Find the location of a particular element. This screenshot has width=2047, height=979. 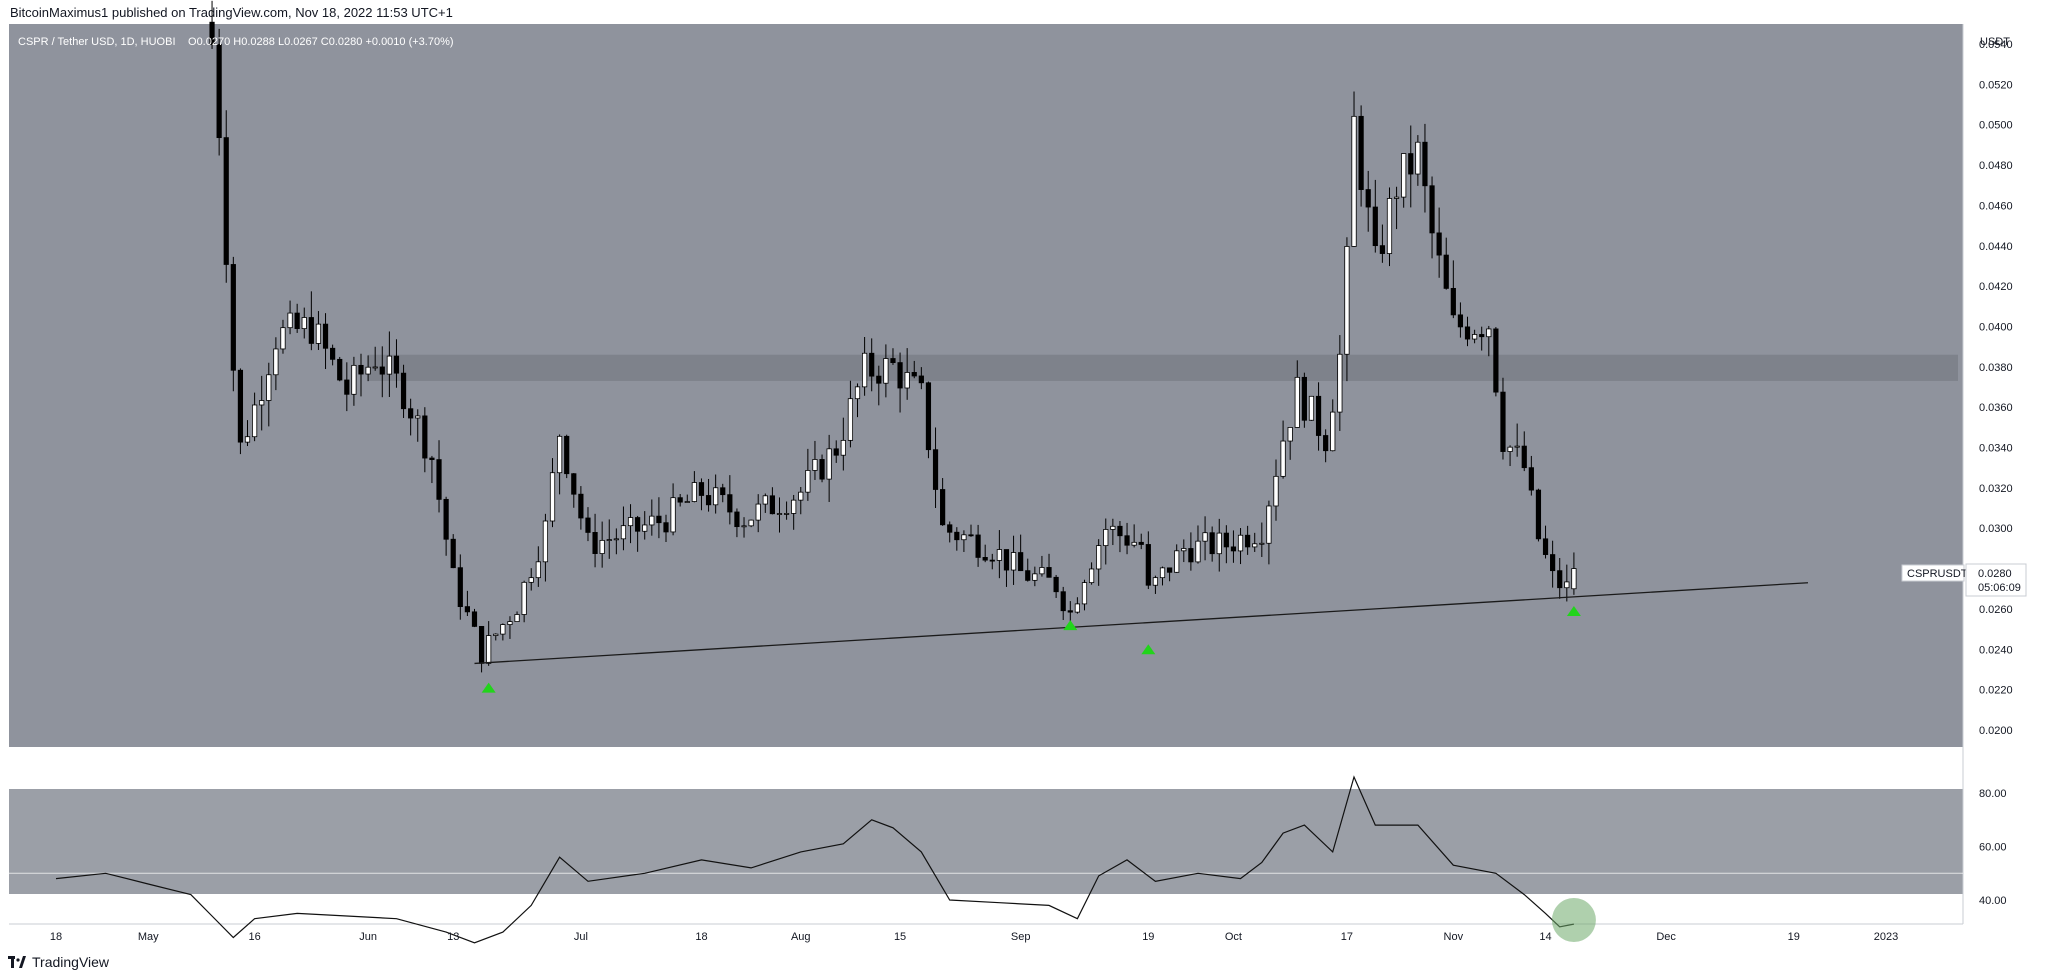

symbol-legend: CSPR / Tether USD, 1D, HUOBI is located at coordinates (97, 42).